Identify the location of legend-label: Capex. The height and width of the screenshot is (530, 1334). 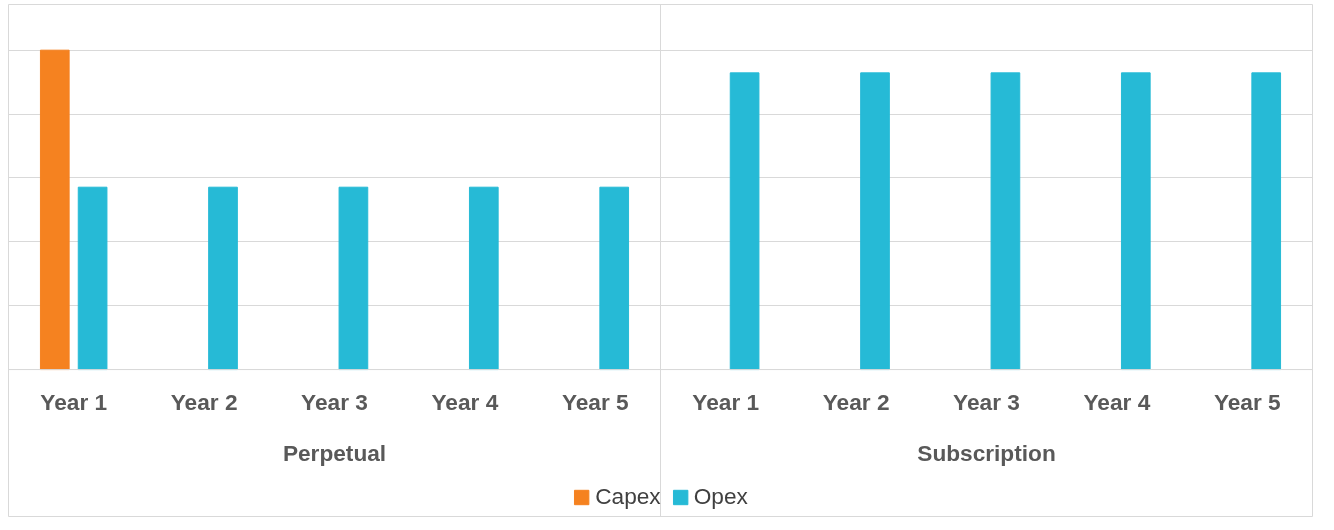
(628, 496).